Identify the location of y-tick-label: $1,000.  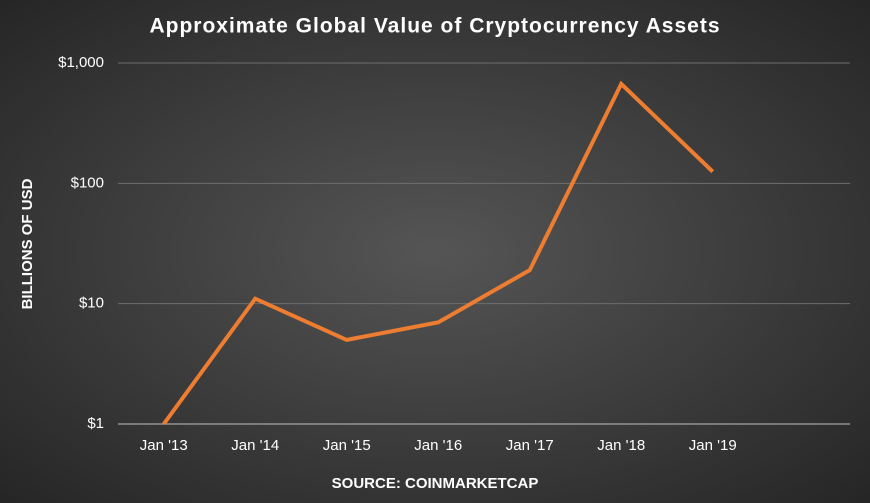
(81, 62).